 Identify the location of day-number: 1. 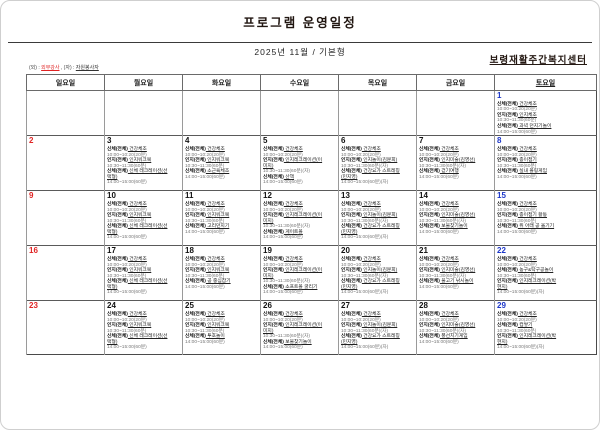
(499, 95).